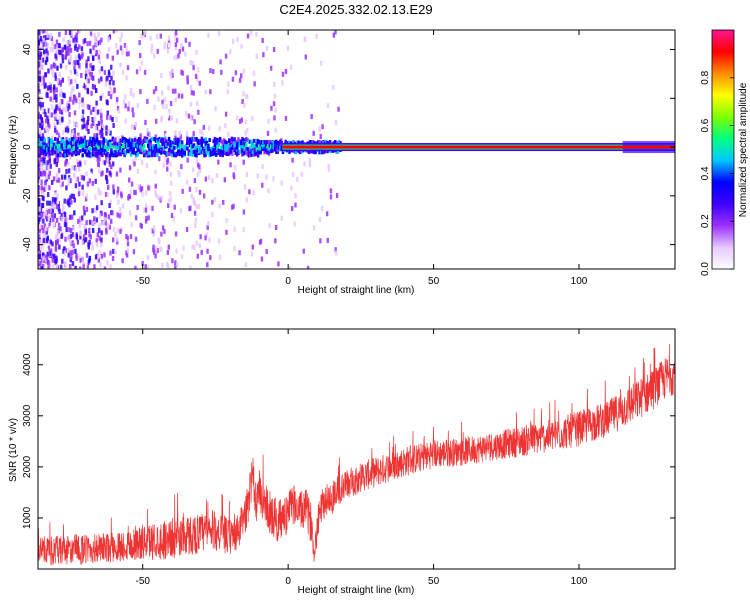 The width and height of the screenshot is (750, 600). Describe the element at coordinates (356, 590) in the screenshot. I see `snr-x-axis-label: Height of straight line (km)` at that location.